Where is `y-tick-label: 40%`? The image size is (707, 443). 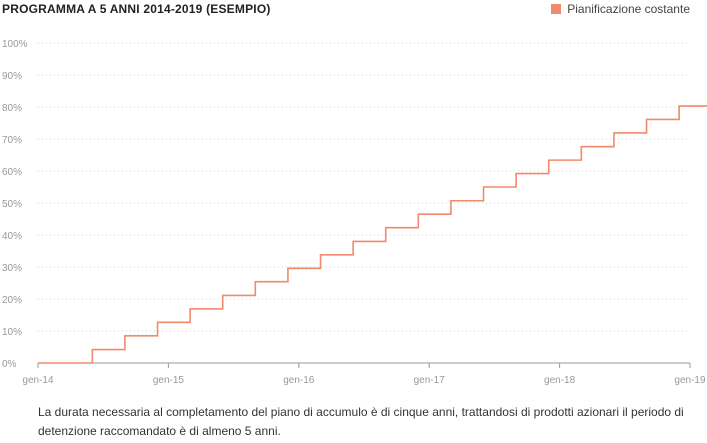
y-tick-label: 40% is located at coordinates (12, 236).